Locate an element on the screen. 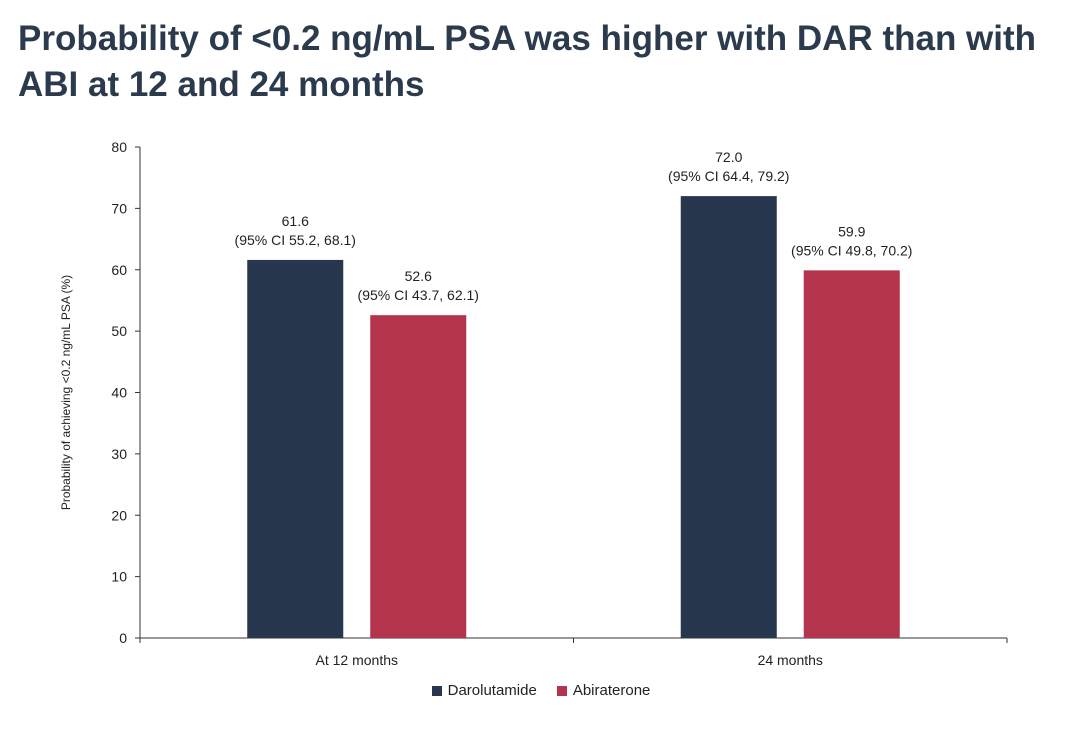 The height and width of the screenshot is (736, 1082). y-tick-label: 60 is located at coordinates (119, 270).